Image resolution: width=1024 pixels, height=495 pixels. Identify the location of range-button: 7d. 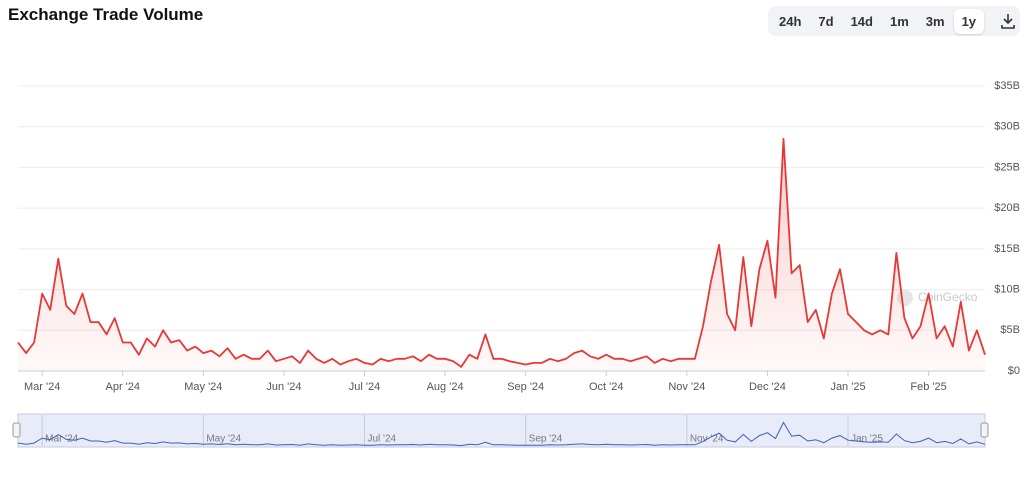
(826, 21).